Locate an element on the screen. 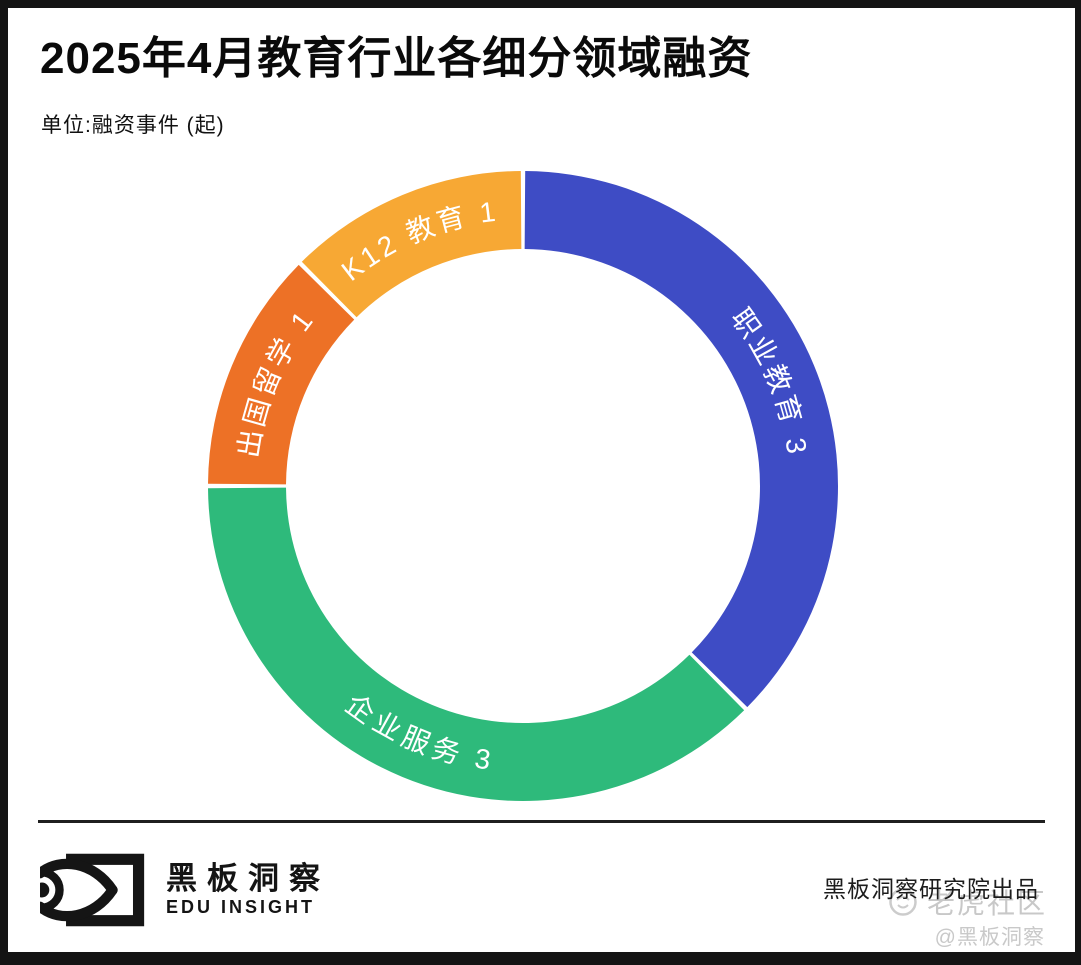 This screenshot has width=1081, height=965. credit-text: 黑板洞察研究院出品 is located at coordinates (931, 889).